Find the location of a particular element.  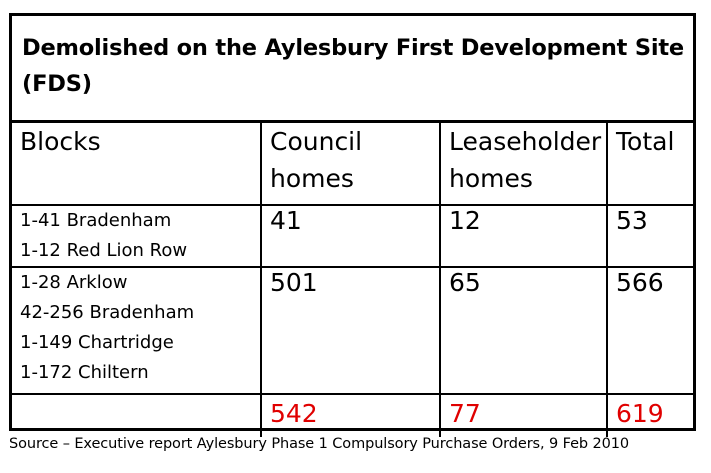

title-line-2: (FDS) is located at coordinates (57, 84).